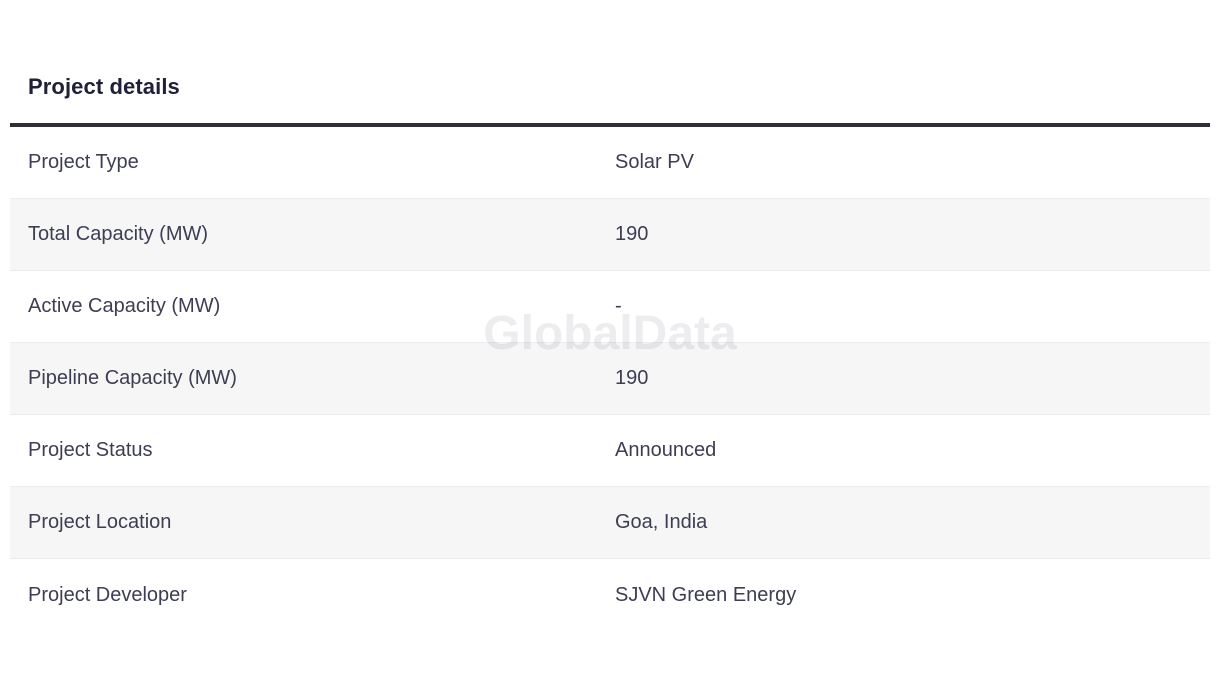  What do you see at coordinates (118, 234) in the screenshot?
I see `row-label: Total Capacity (MW)` at bounding box center [118, 234].